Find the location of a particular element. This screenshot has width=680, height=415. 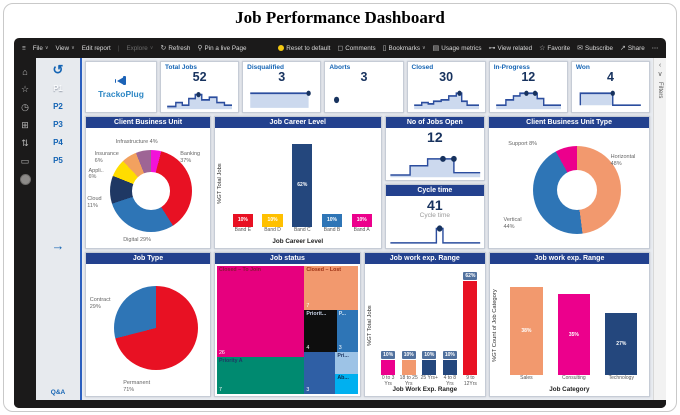

bar-column: 62% 9 to 12Yrs is located at coordinates (470, 327).